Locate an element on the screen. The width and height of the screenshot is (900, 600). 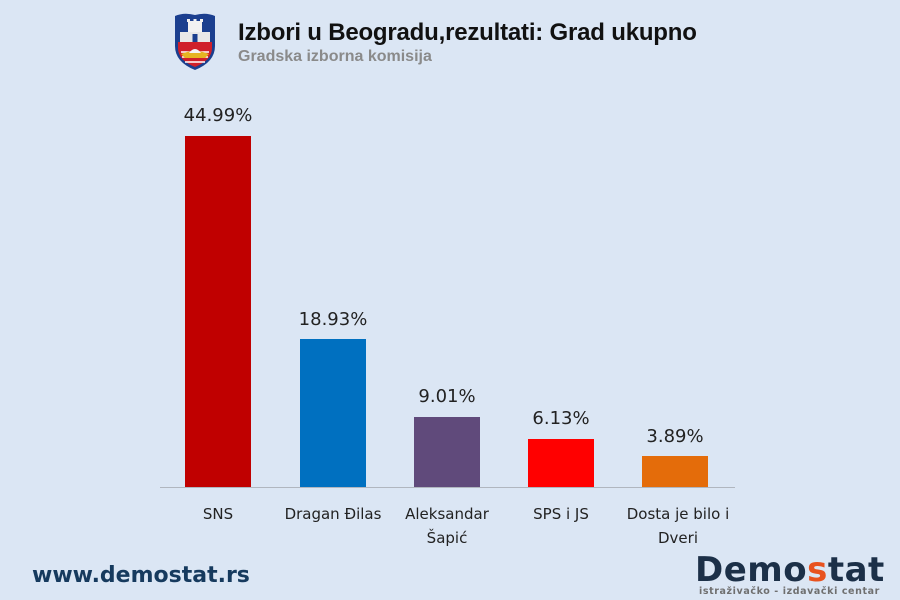
logo-tagline: istraživačko - izdavački centar is located at coordinates (789, 591).